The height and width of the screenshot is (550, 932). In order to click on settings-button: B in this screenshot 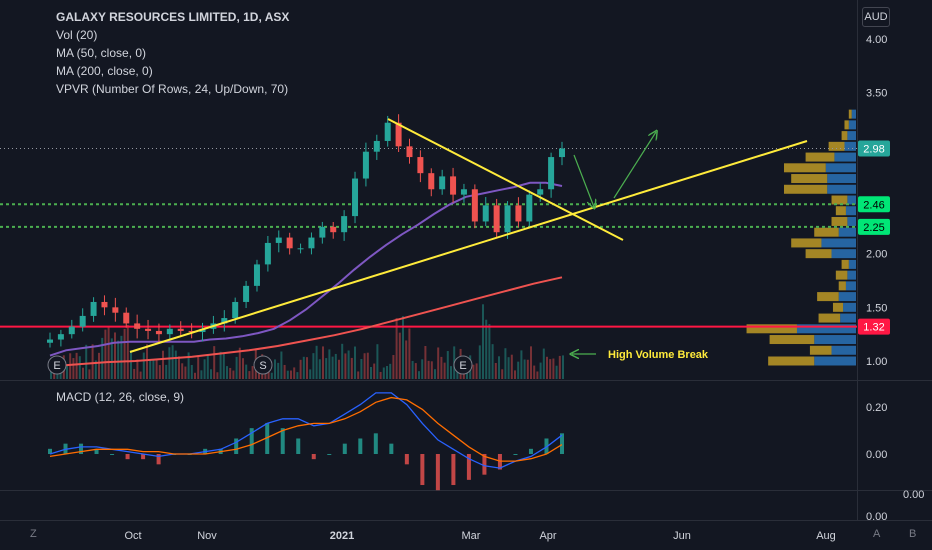, I will do `click(913, 534)`.